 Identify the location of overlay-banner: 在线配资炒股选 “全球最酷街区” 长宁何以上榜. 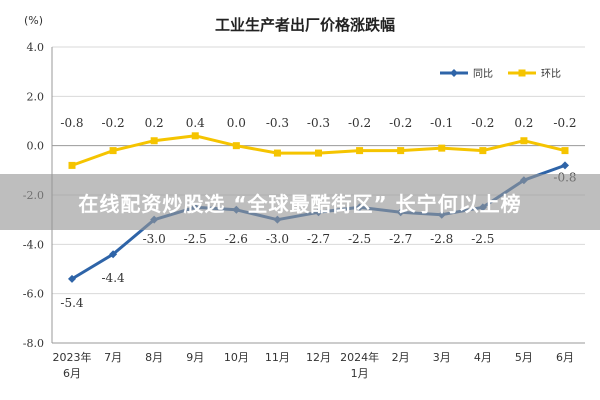
(300, 202).